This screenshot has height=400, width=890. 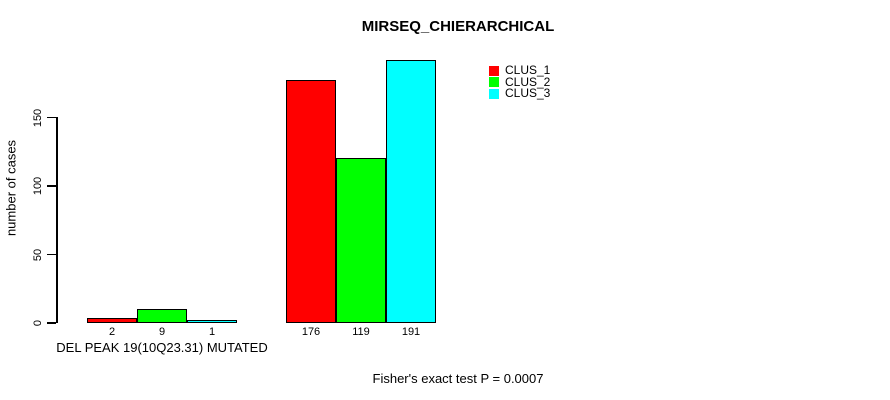 What do you see at coordinates (162, 315) in the screenshot?
I see `bar-clus_2-group1` at bounding box center [162, 315].